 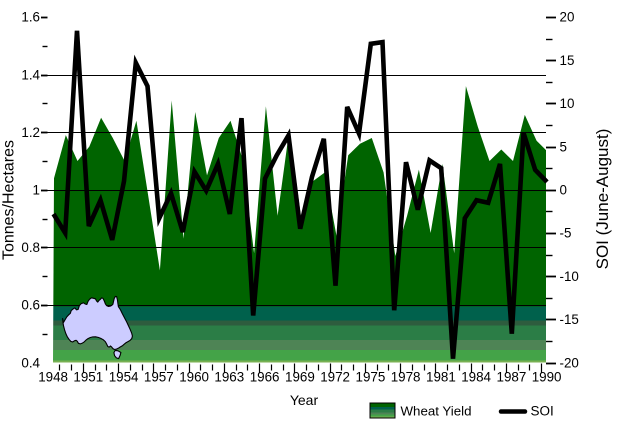 I want to click on svg-text: Year, so click(x=304, y=400).